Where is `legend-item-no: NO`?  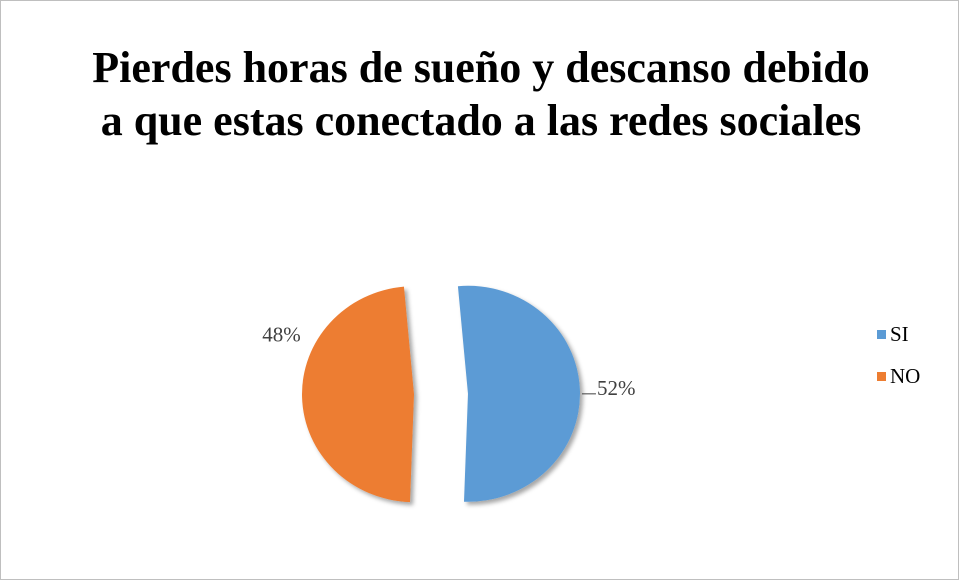
legend-item-no: NO is located at coordinates (898, 376).